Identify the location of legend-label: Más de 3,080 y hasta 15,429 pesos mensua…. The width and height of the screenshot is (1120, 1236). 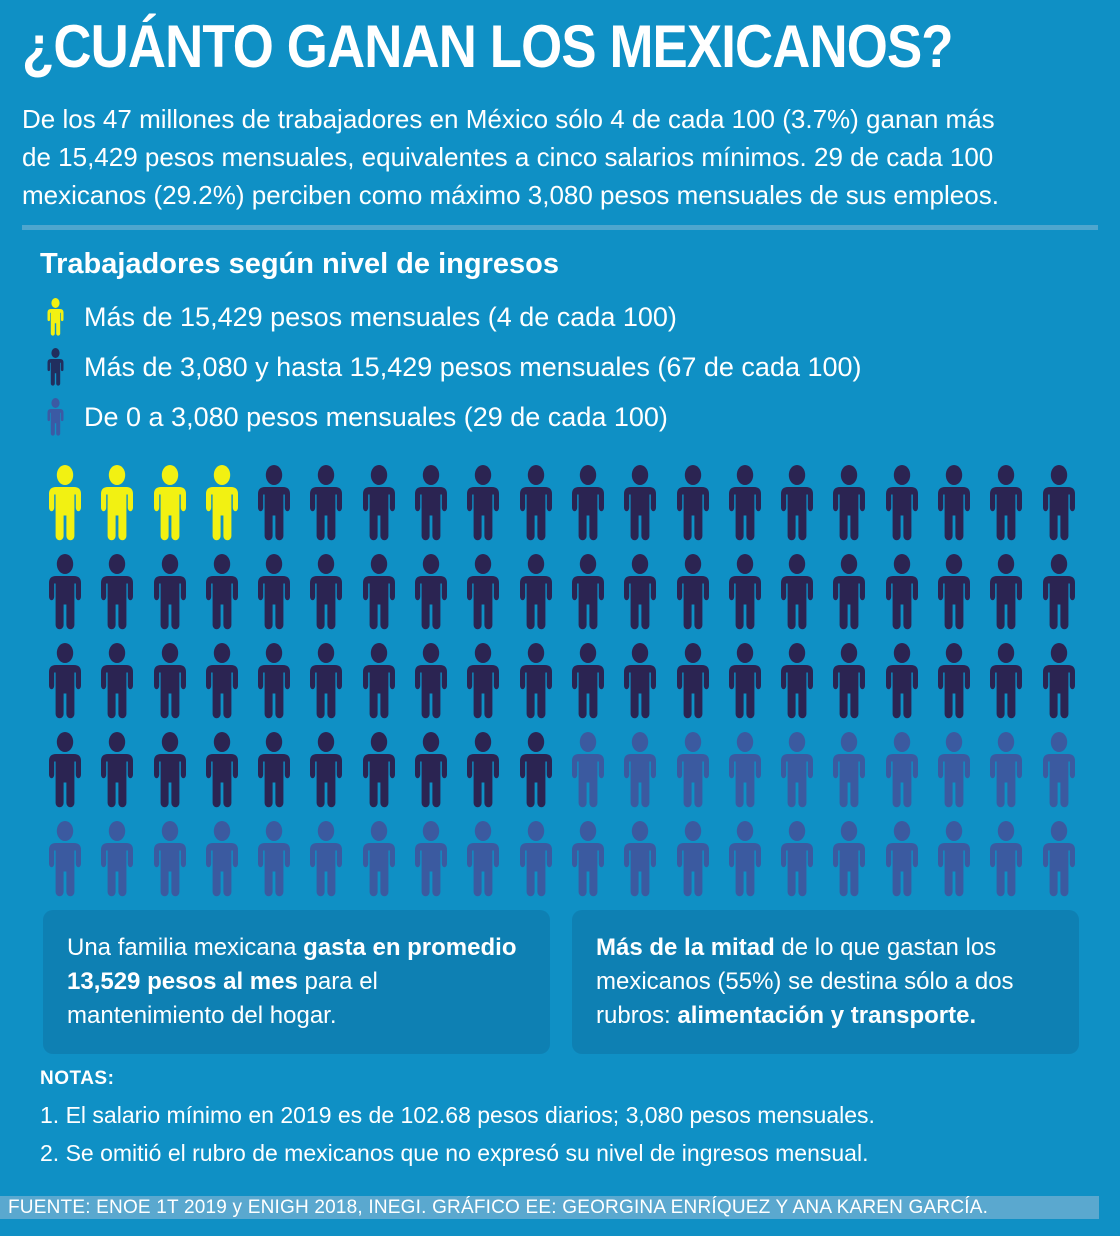
(473, 366).